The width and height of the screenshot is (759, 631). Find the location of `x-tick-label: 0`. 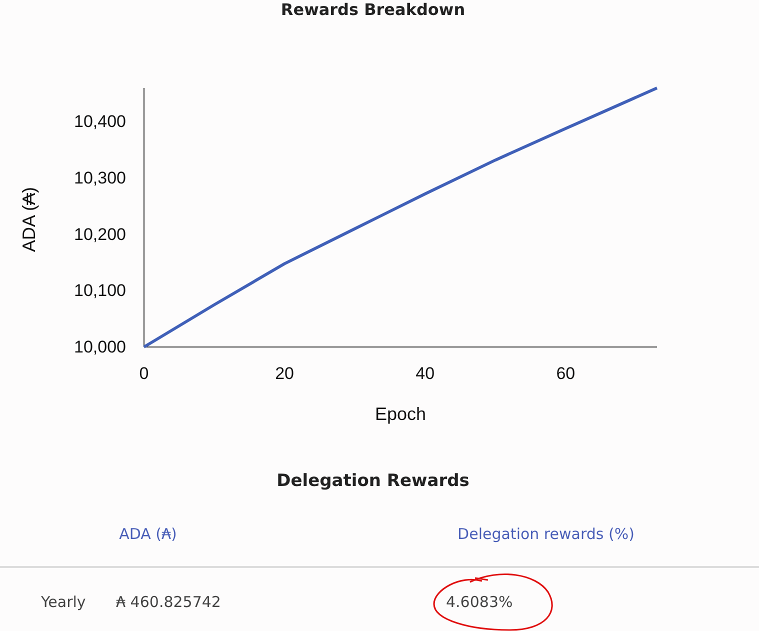

x-tick-label: 0 is located at coordinates (144, 374).